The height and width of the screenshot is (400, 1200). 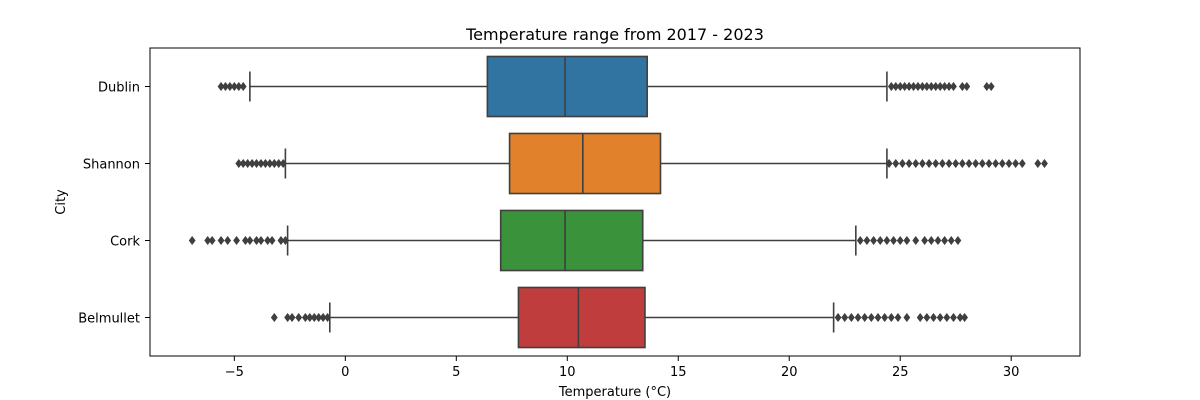 I want to click on y-tick-label: Cork, so click(x=125, y=242).